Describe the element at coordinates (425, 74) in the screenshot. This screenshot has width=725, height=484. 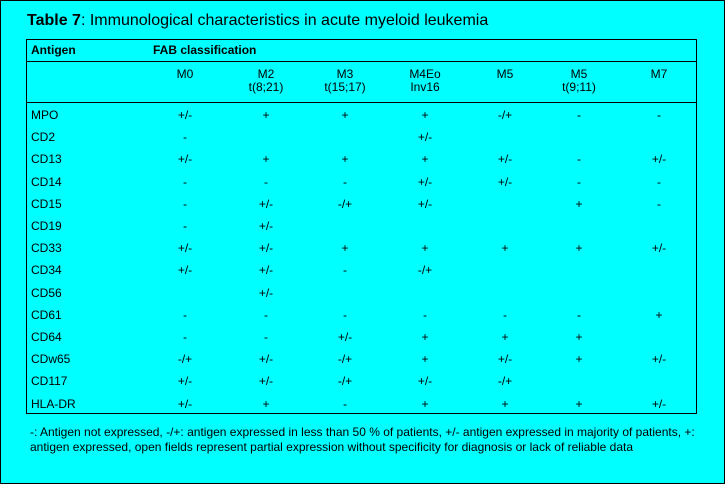
I see `column-name: M4Eo` at that location.